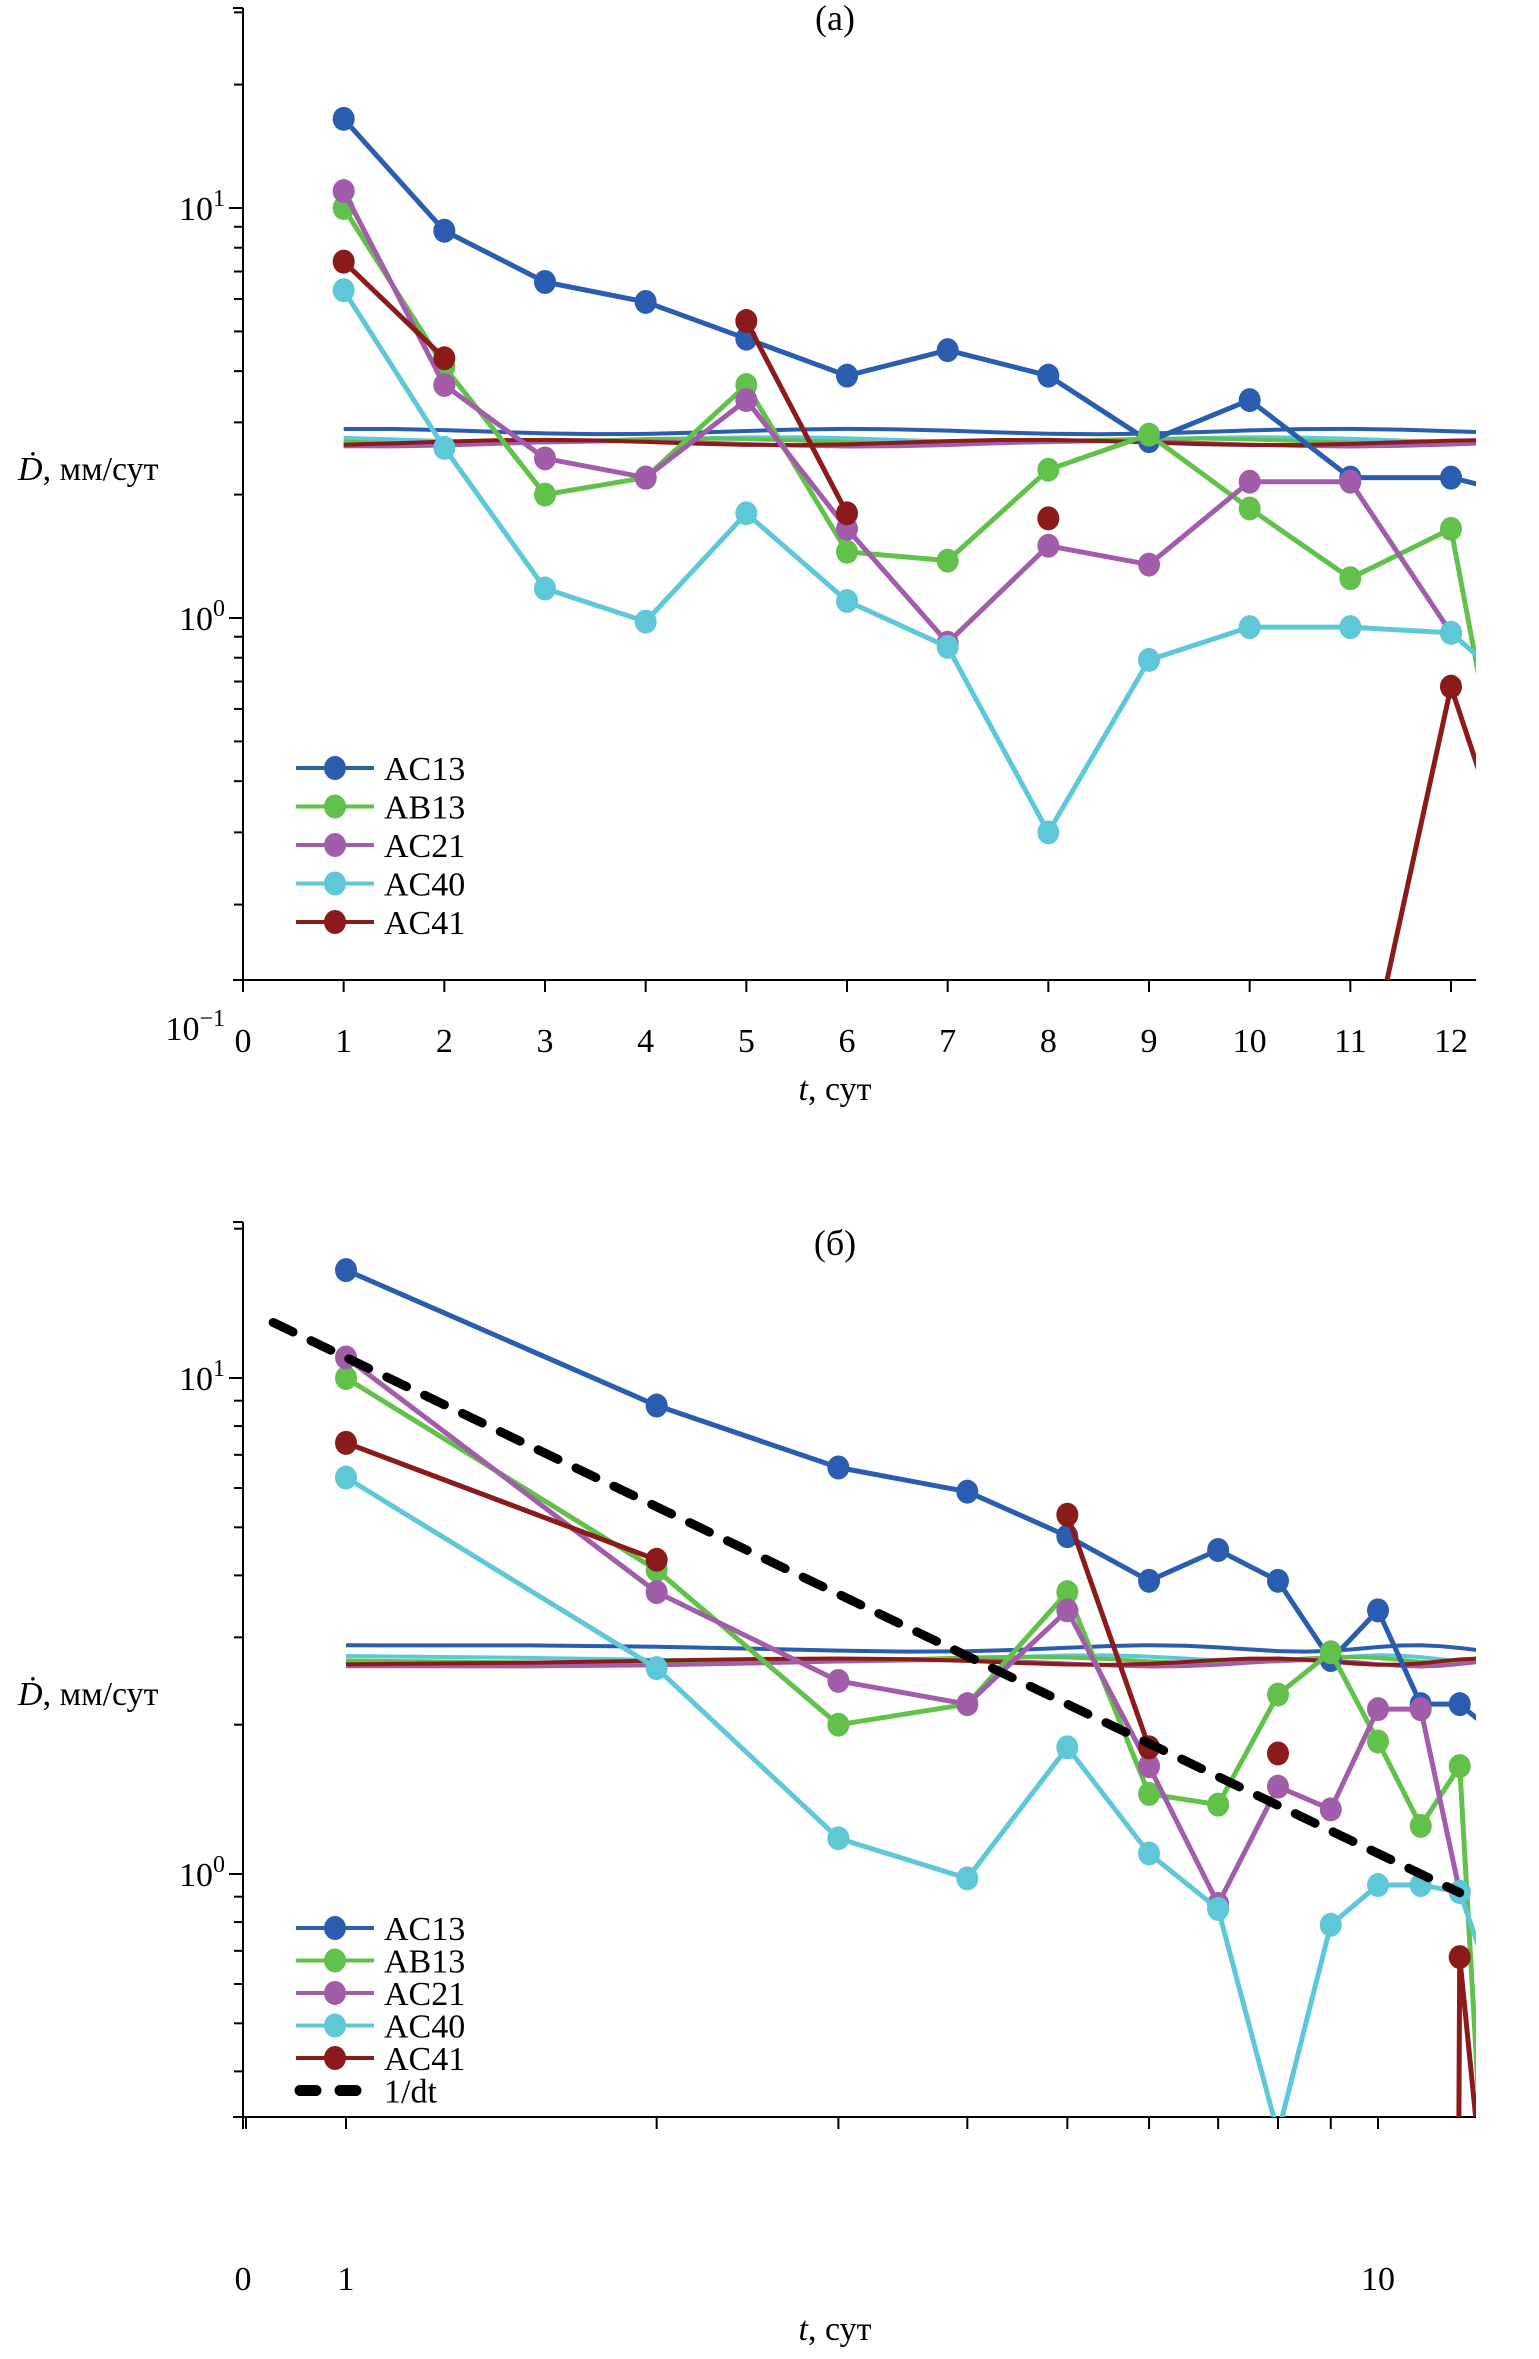  What do you see at coordinates (424, 2059) in the screenshot?
I see `legend-label: AC41` at bounding box center [424, 2059].